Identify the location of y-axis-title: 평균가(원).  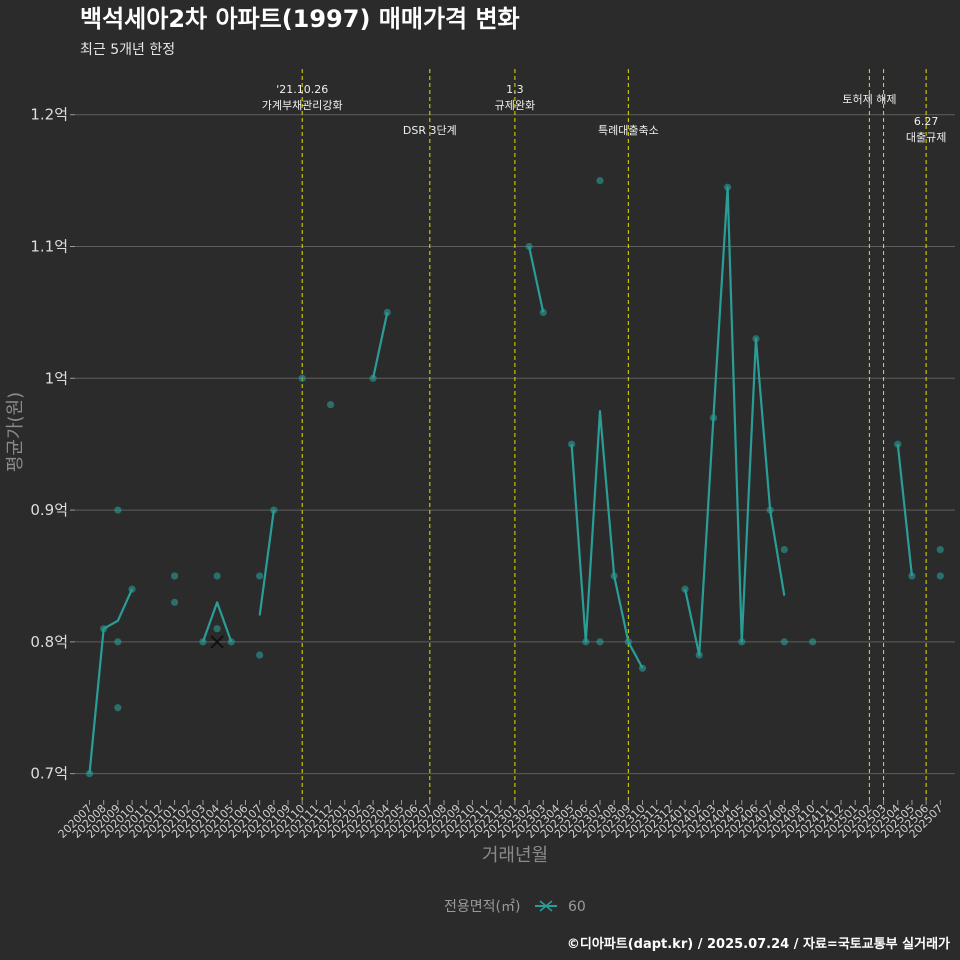
(15, 432).